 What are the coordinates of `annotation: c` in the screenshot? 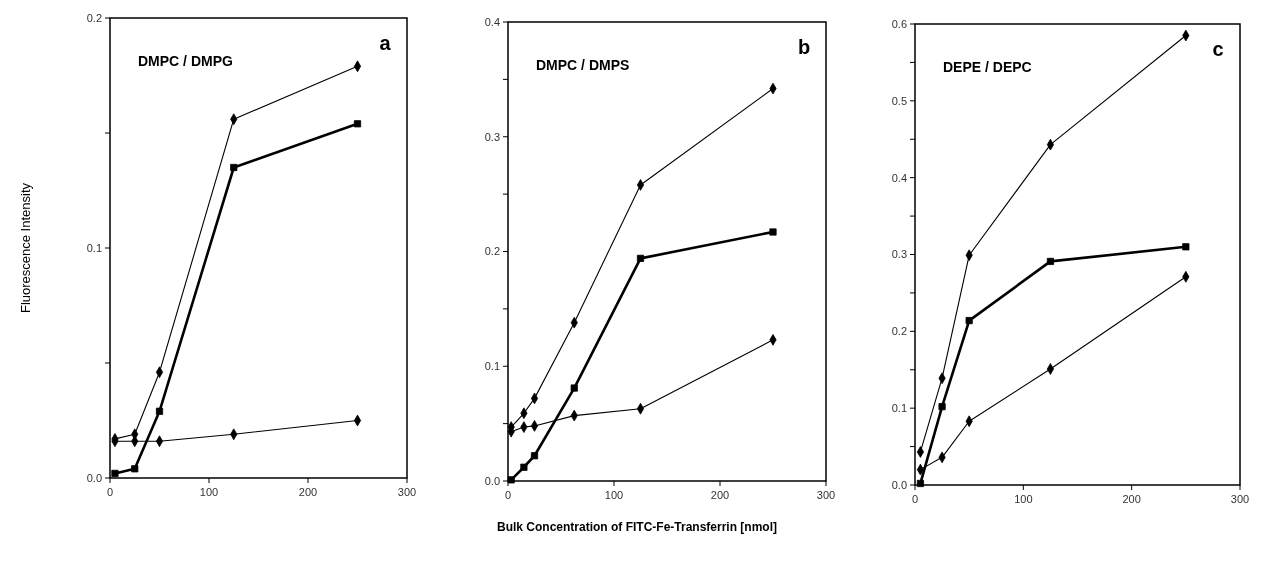 It's located at (1218, 49).